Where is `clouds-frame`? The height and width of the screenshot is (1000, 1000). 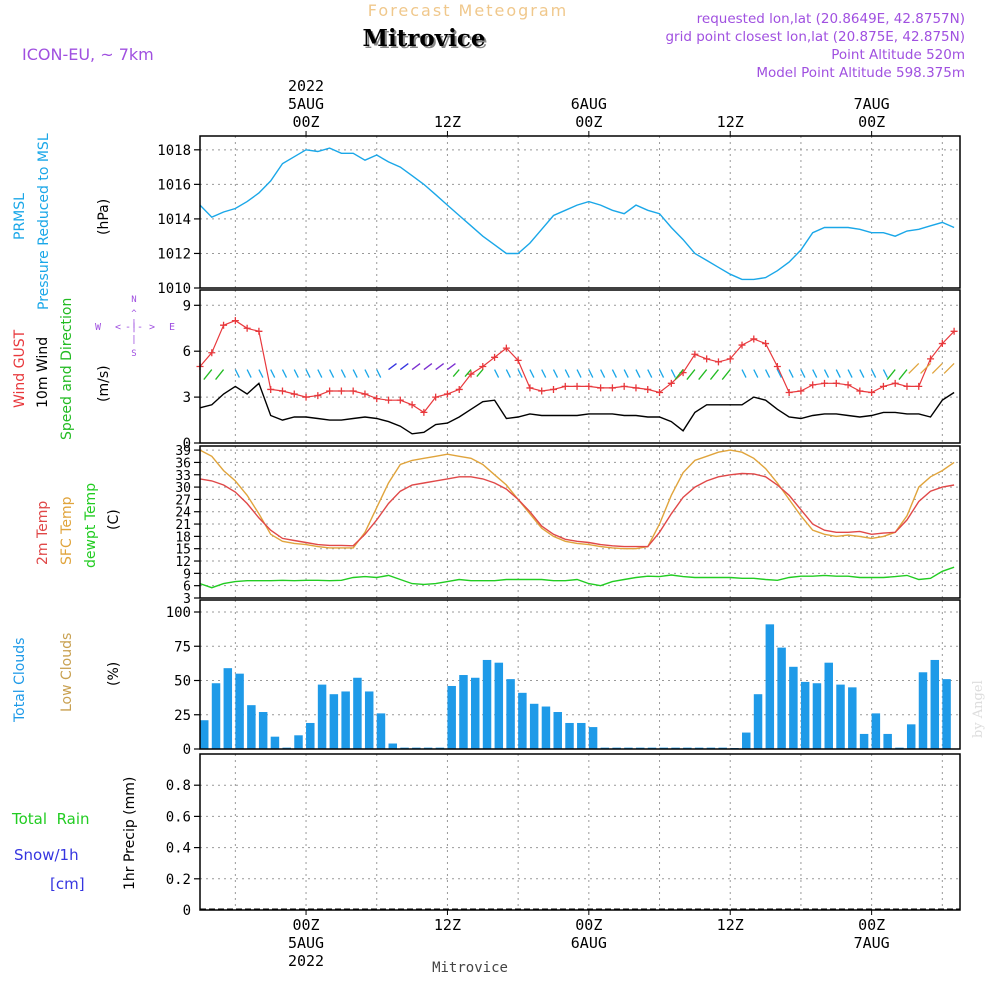
clouds-frame is located at coordinates (580, 674).